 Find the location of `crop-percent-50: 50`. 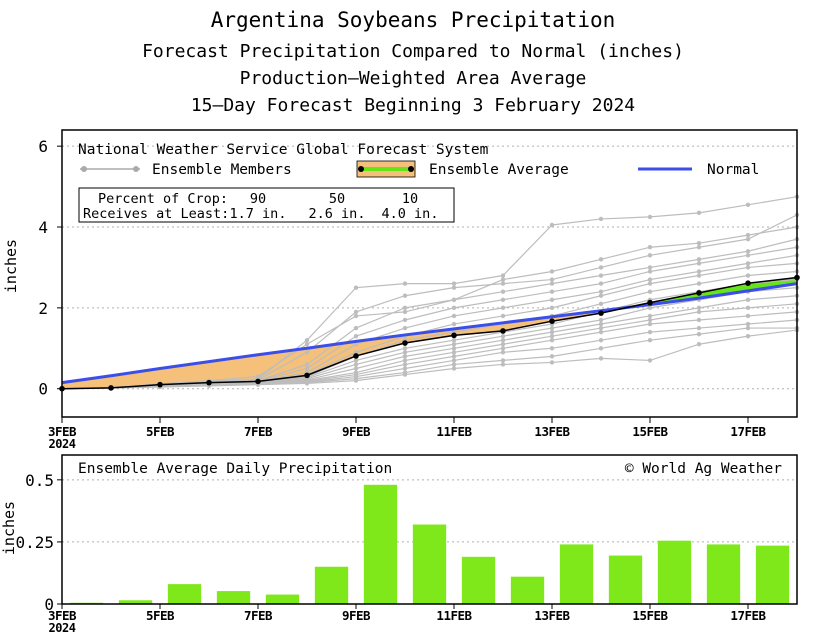

crop-percent-50: 50 is located at coordinates (337, 199).